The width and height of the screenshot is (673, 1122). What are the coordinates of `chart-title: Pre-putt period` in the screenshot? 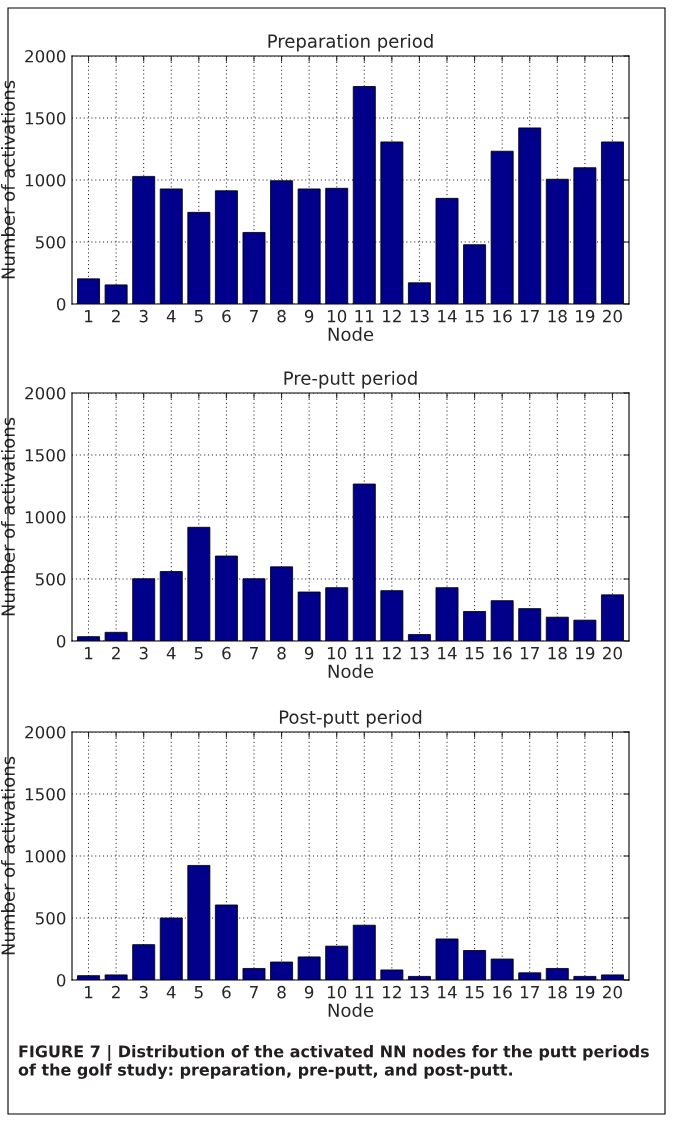 It's located at (350, 379).